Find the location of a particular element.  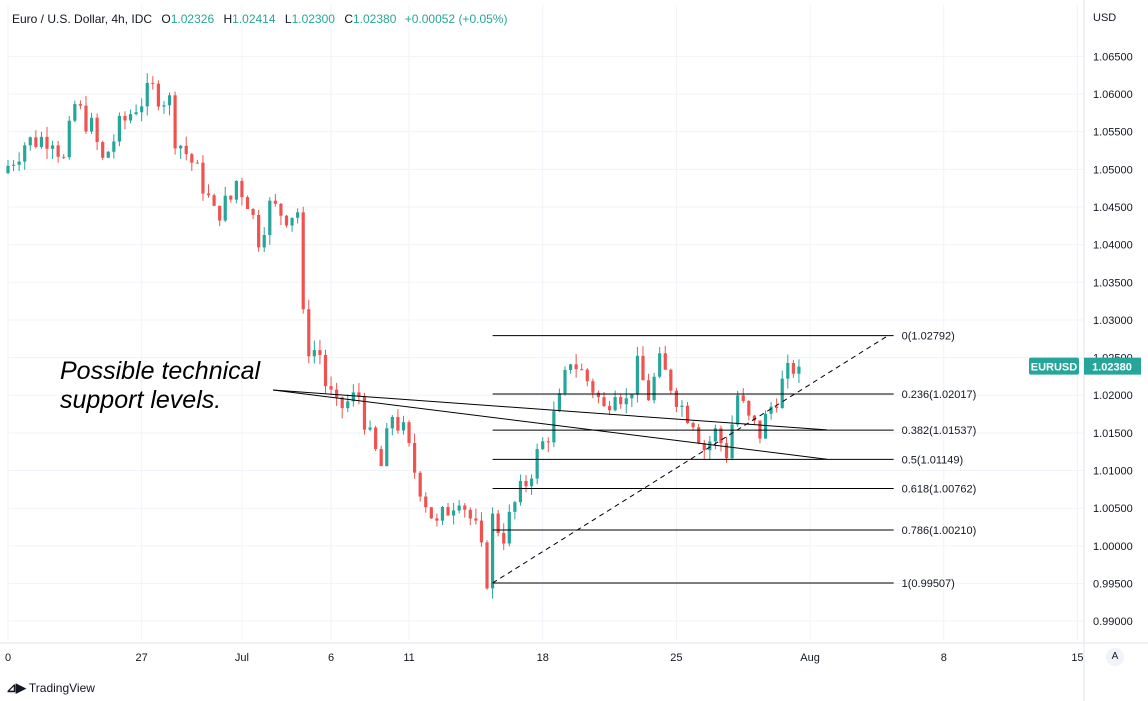

x-tick-label: 27 is located at coordinates (142, 658).